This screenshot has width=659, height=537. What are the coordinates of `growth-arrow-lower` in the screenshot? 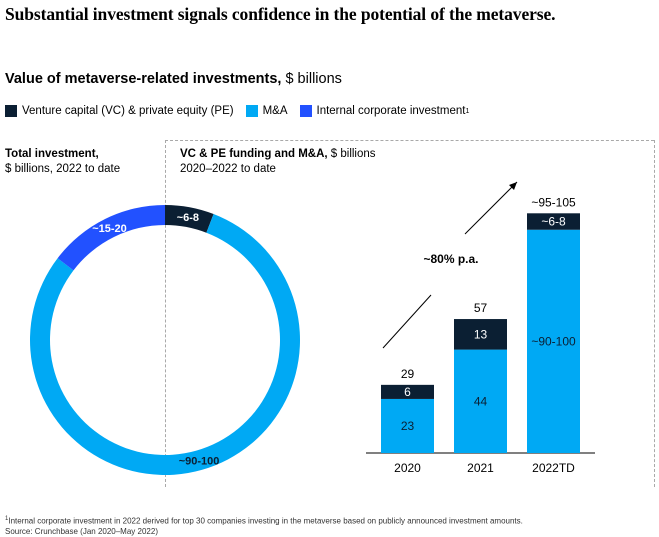 It's located at (407, 321).